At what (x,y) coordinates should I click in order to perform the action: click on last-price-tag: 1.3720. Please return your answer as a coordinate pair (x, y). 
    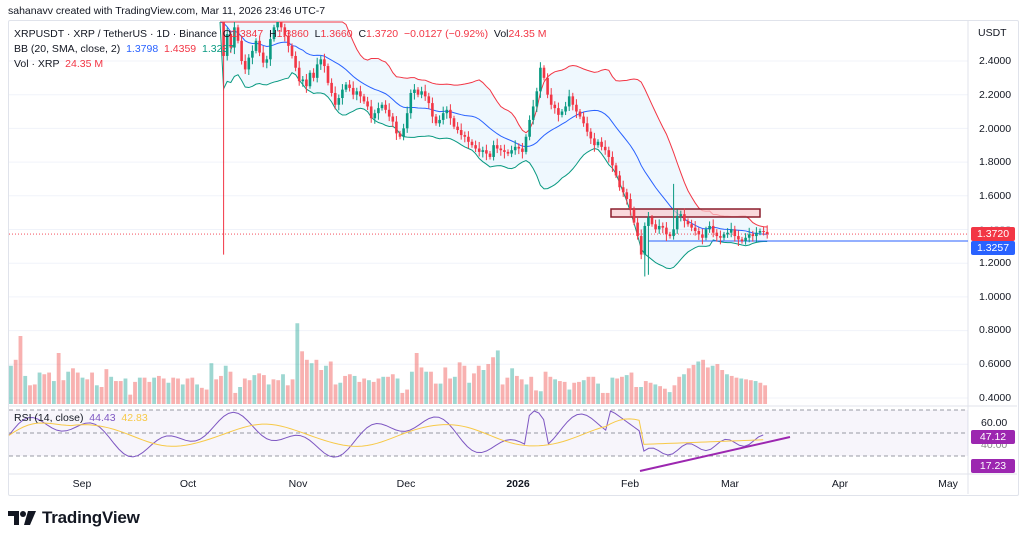
    Looking at the image, I should click on (993, 234).